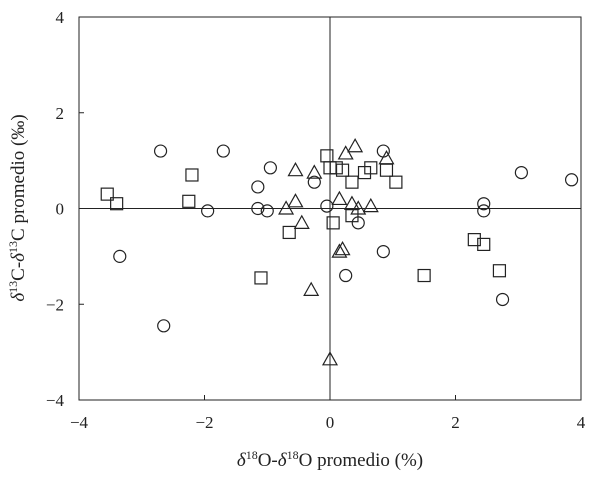 Image resolution: width=589 pixels, height=477 pixels. Describe the element at coordinates (581, 422) in the screenshot. I see `x-tick-label: 4` at that location.